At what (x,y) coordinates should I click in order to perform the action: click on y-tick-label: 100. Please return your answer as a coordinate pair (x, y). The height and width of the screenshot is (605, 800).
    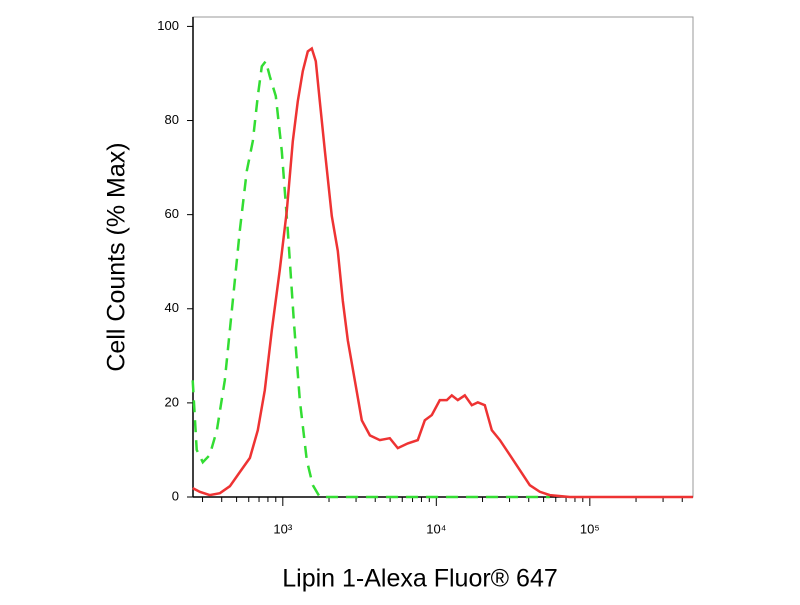
    Looking at the image, I should click on (168, 25).